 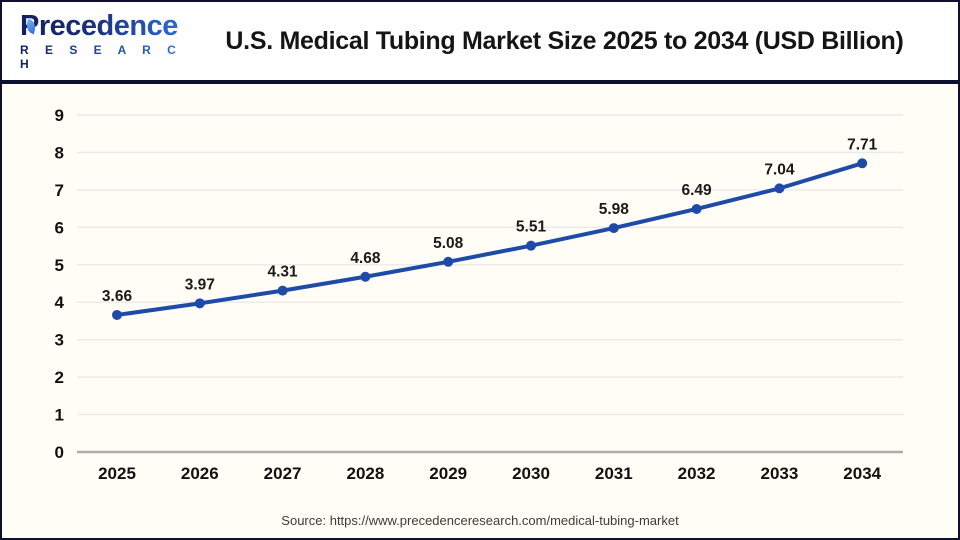 What do you see at coordinates (480, 82) in the screenshot?
I see `header-divider` at bounding box center [480, 82].